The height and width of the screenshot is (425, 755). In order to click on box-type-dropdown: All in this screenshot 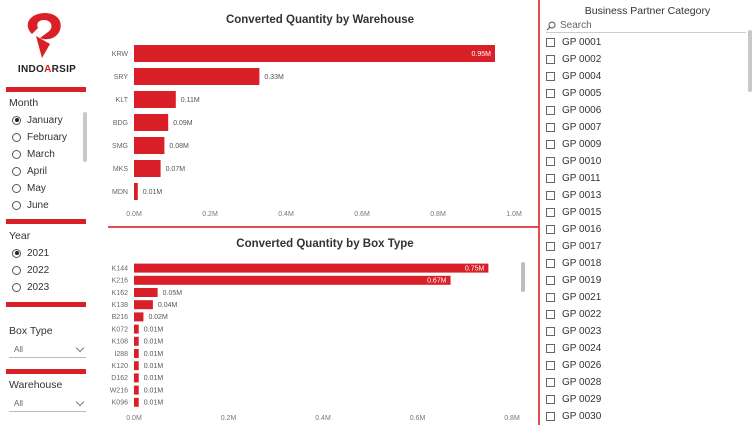, I will do `click(47, 350)`.